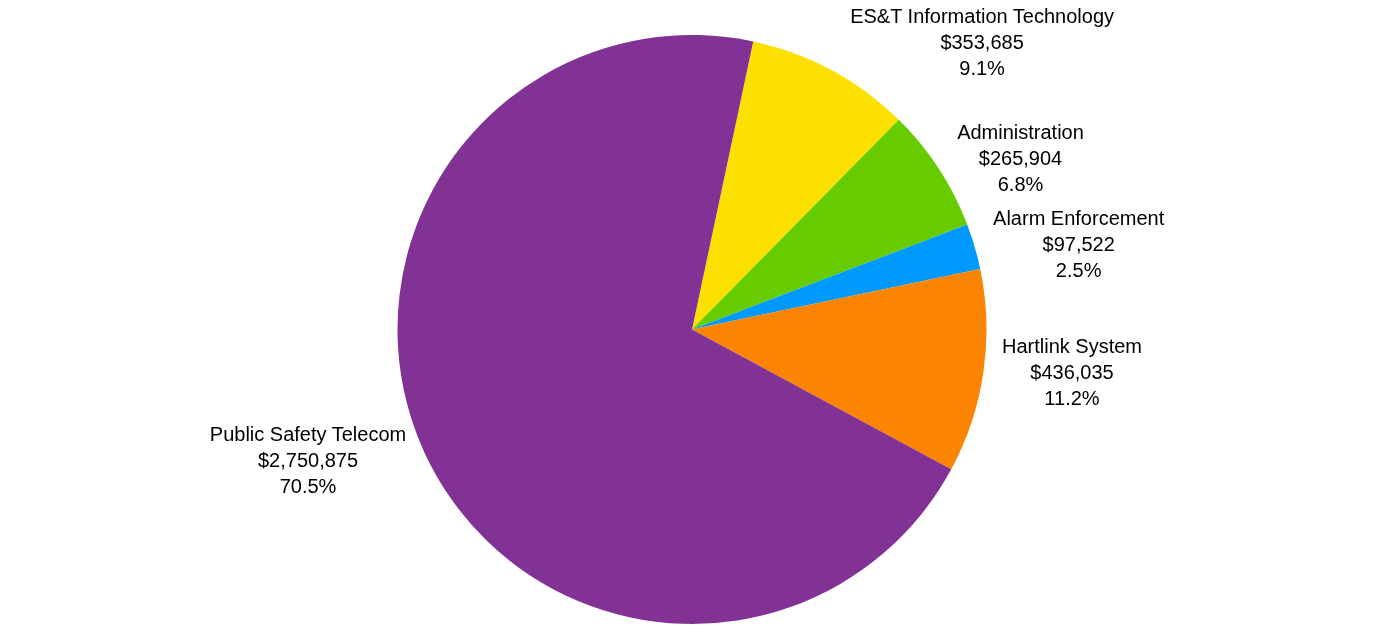 The image size is (1375, 634). I want to click on slice-label: Hartlink System, so click(1071, 346).